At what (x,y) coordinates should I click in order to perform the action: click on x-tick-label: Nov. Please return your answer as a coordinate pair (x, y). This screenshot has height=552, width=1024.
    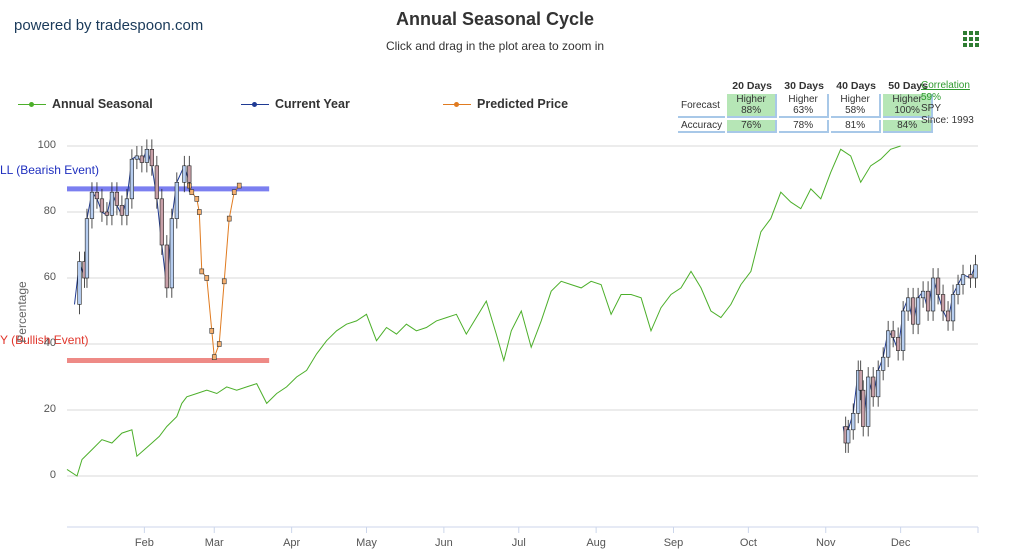
    Looking at the image, I should click on (825, 543).